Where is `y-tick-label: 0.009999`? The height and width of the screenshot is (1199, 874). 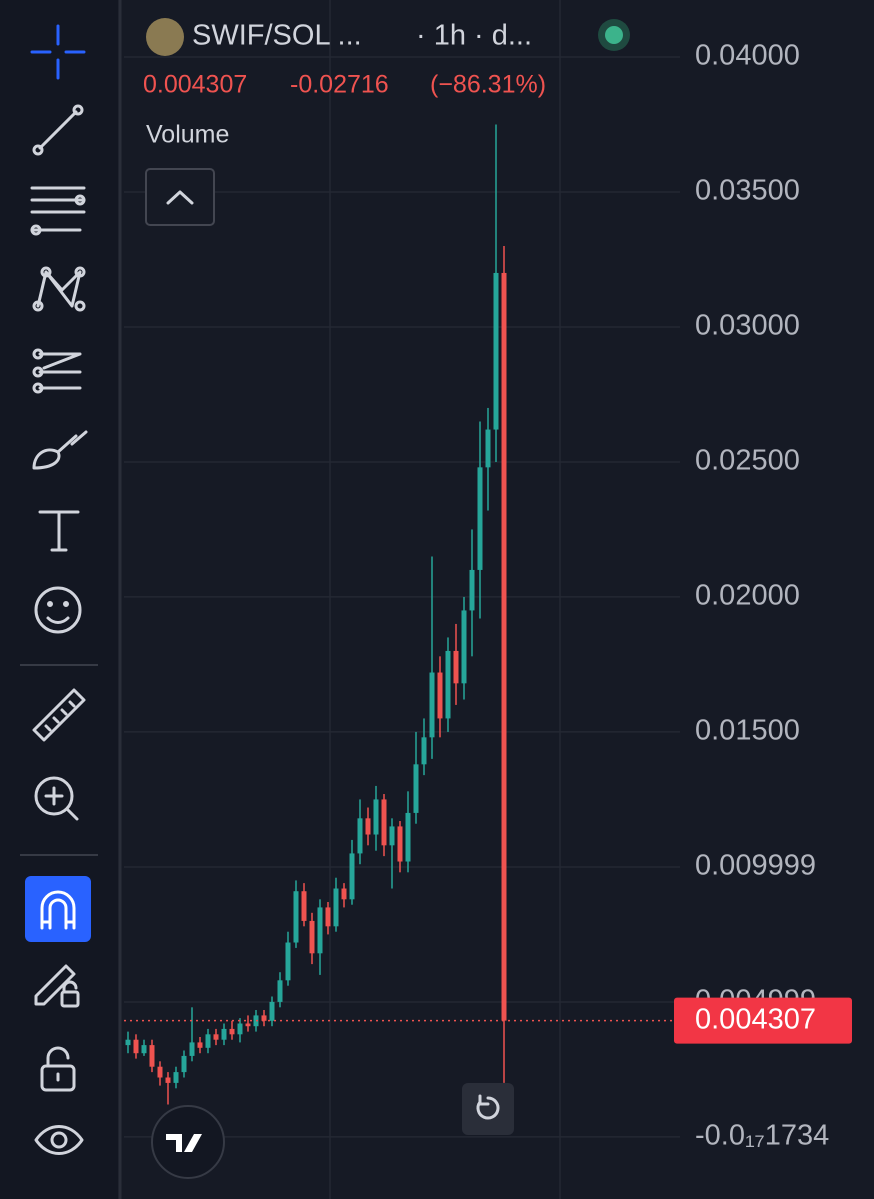
y-tick-label: 0.009999 is located at coordinates (755, 866).